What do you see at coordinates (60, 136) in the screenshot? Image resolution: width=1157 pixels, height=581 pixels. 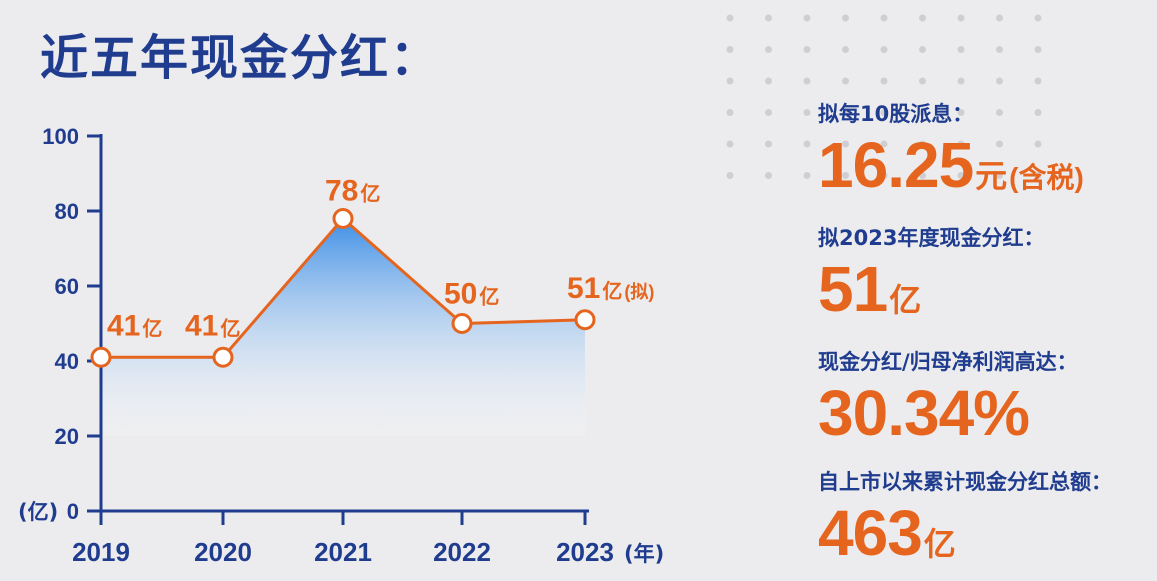 I see `y-tick-label: 100` at bounding box center [60, 136].